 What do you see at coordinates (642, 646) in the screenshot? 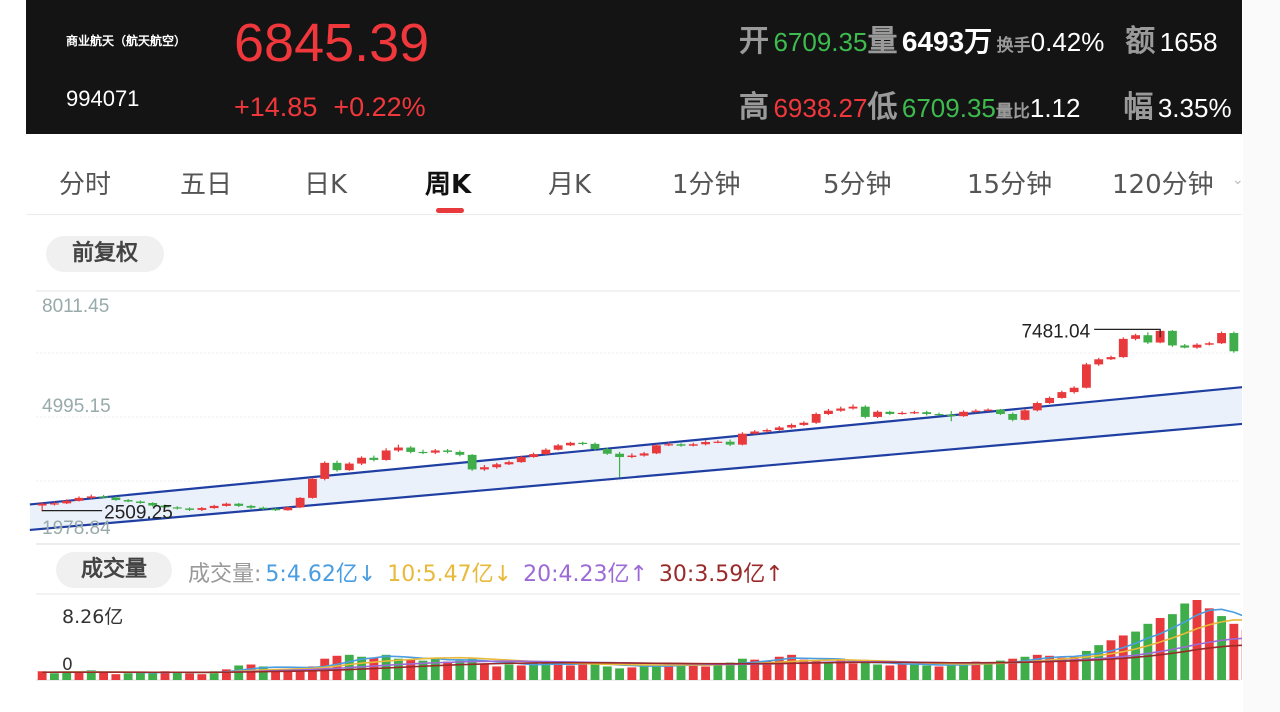
I see `volume-ma10-line` at bounding box center [642, 646].